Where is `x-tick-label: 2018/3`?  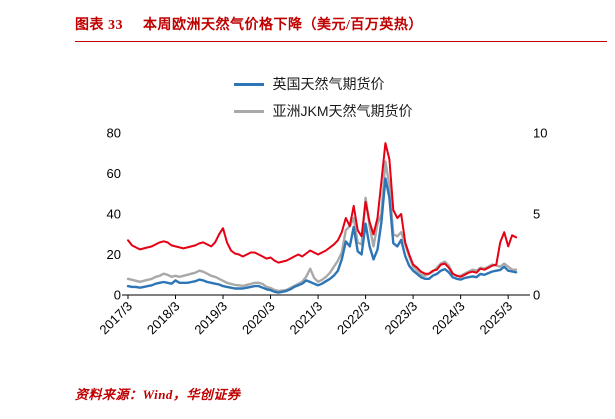
x-tick-label: 2018/3 is located at coordinates (163, 318).